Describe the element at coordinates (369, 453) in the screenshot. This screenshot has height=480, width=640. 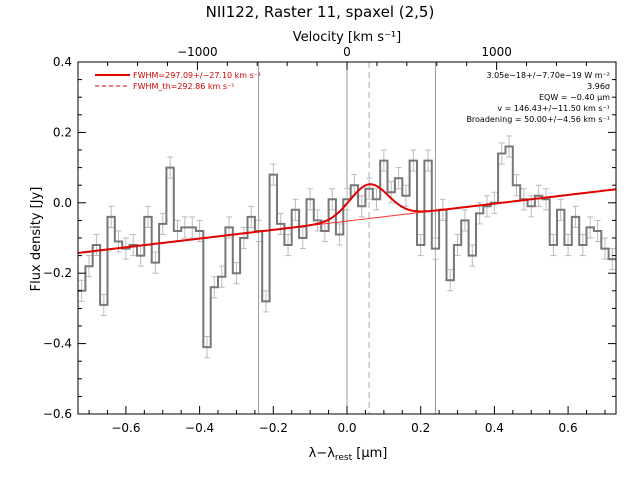
I see `x-axis-label-unit: [μm]` at that location.